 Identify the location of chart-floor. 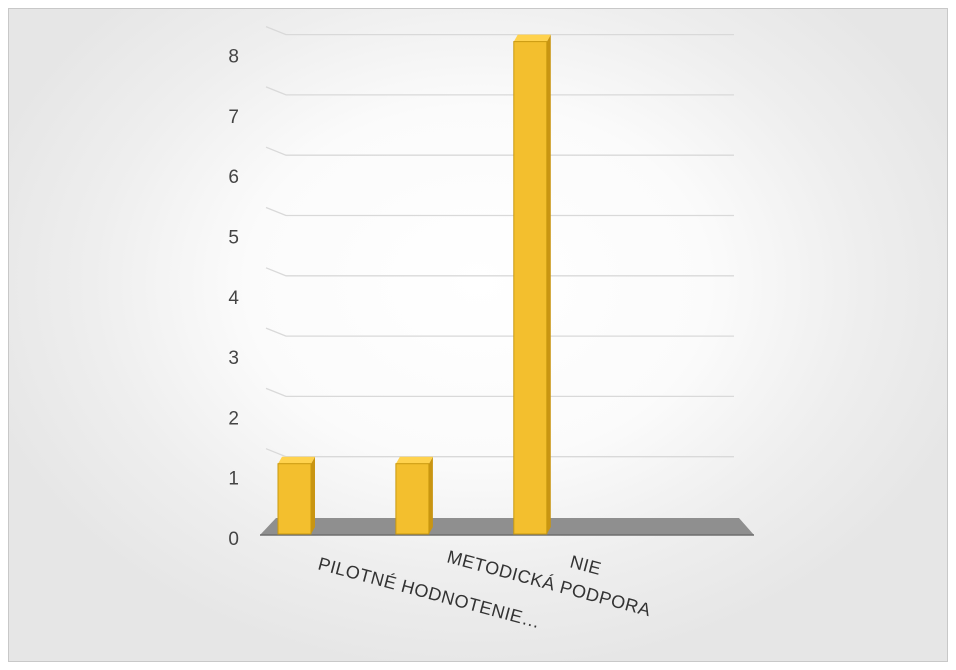
(507, 526).